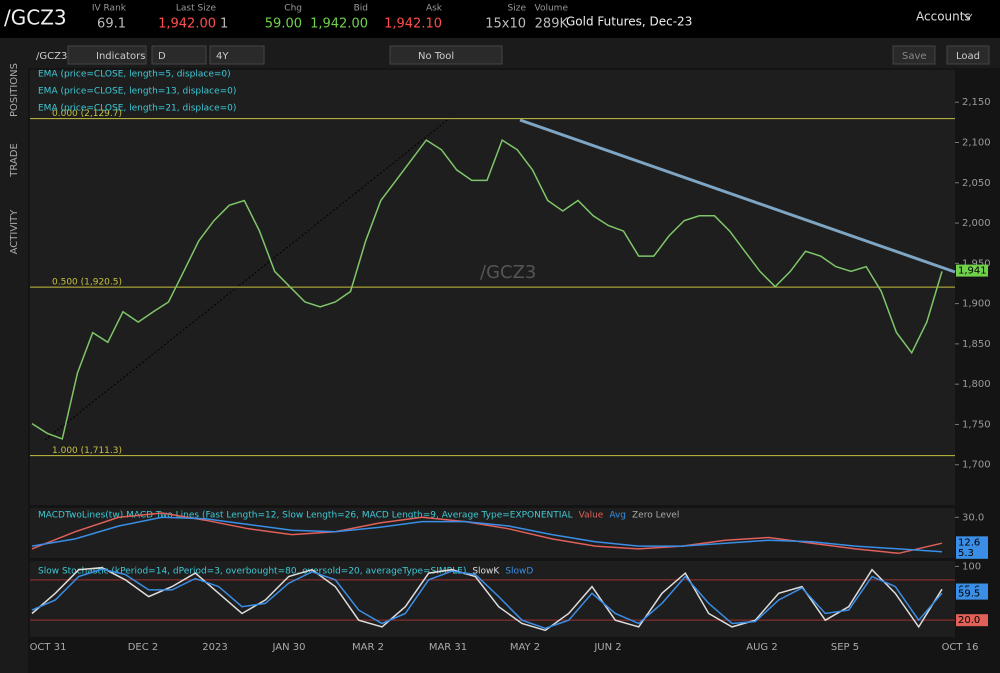 The width and height of the screenshot is (1000, 673). I want to click on toolbar-symbol: /GCZ3, so click(51, 56).